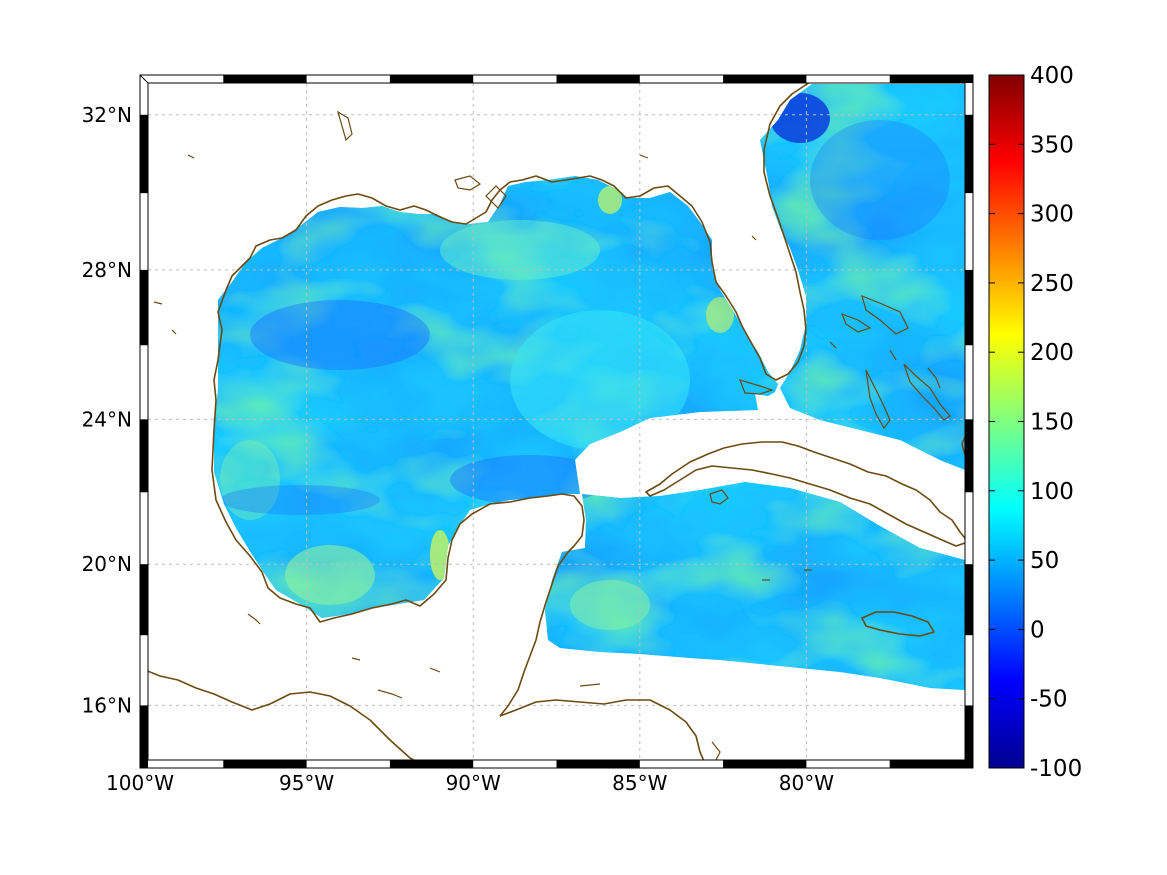 The width and height of the screenshot is (1167, 875). What do you see at coordinates (1052, 76) in the screenshot?
I see `colorbar-label: 400` at bounding box center [1052, 76].